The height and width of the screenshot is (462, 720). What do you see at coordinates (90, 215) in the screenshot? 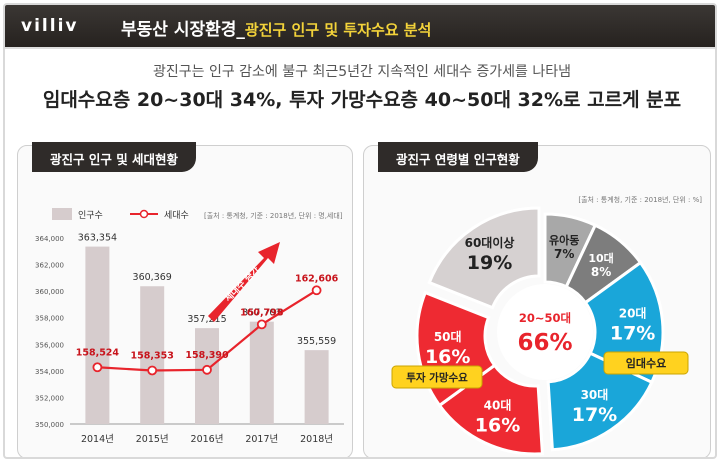
I see `legend-label-population: 인구수` at bounding box center [90, 215].